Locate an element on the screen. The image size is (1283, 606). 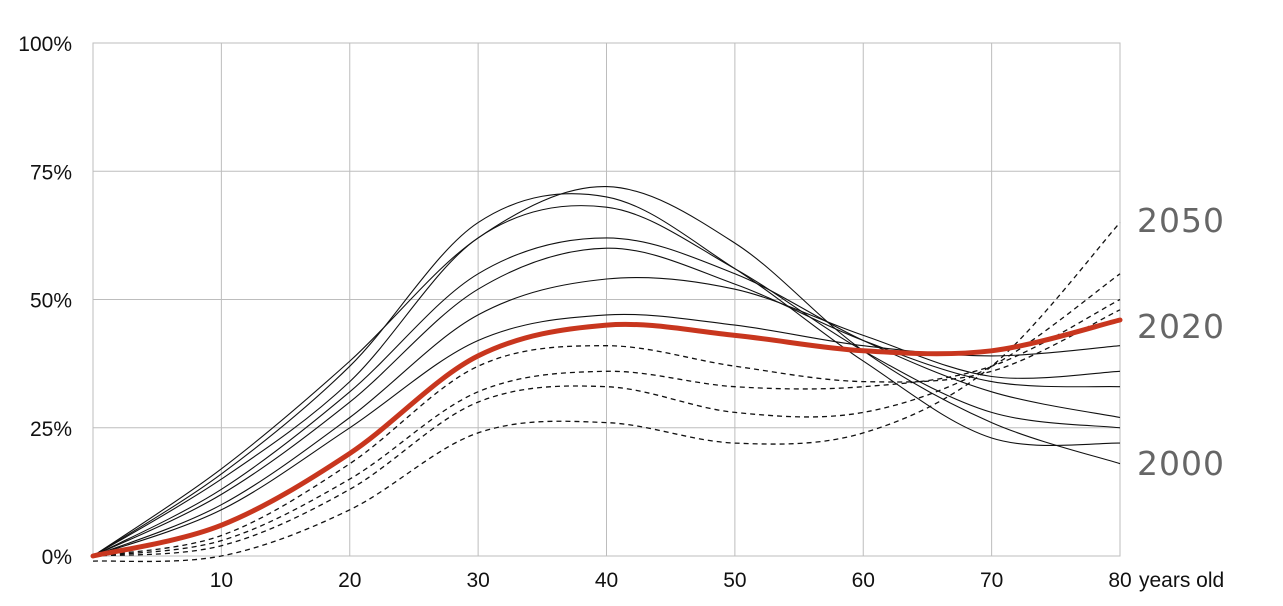
x-tick-label: 20 is located at coordinates (349, 580).